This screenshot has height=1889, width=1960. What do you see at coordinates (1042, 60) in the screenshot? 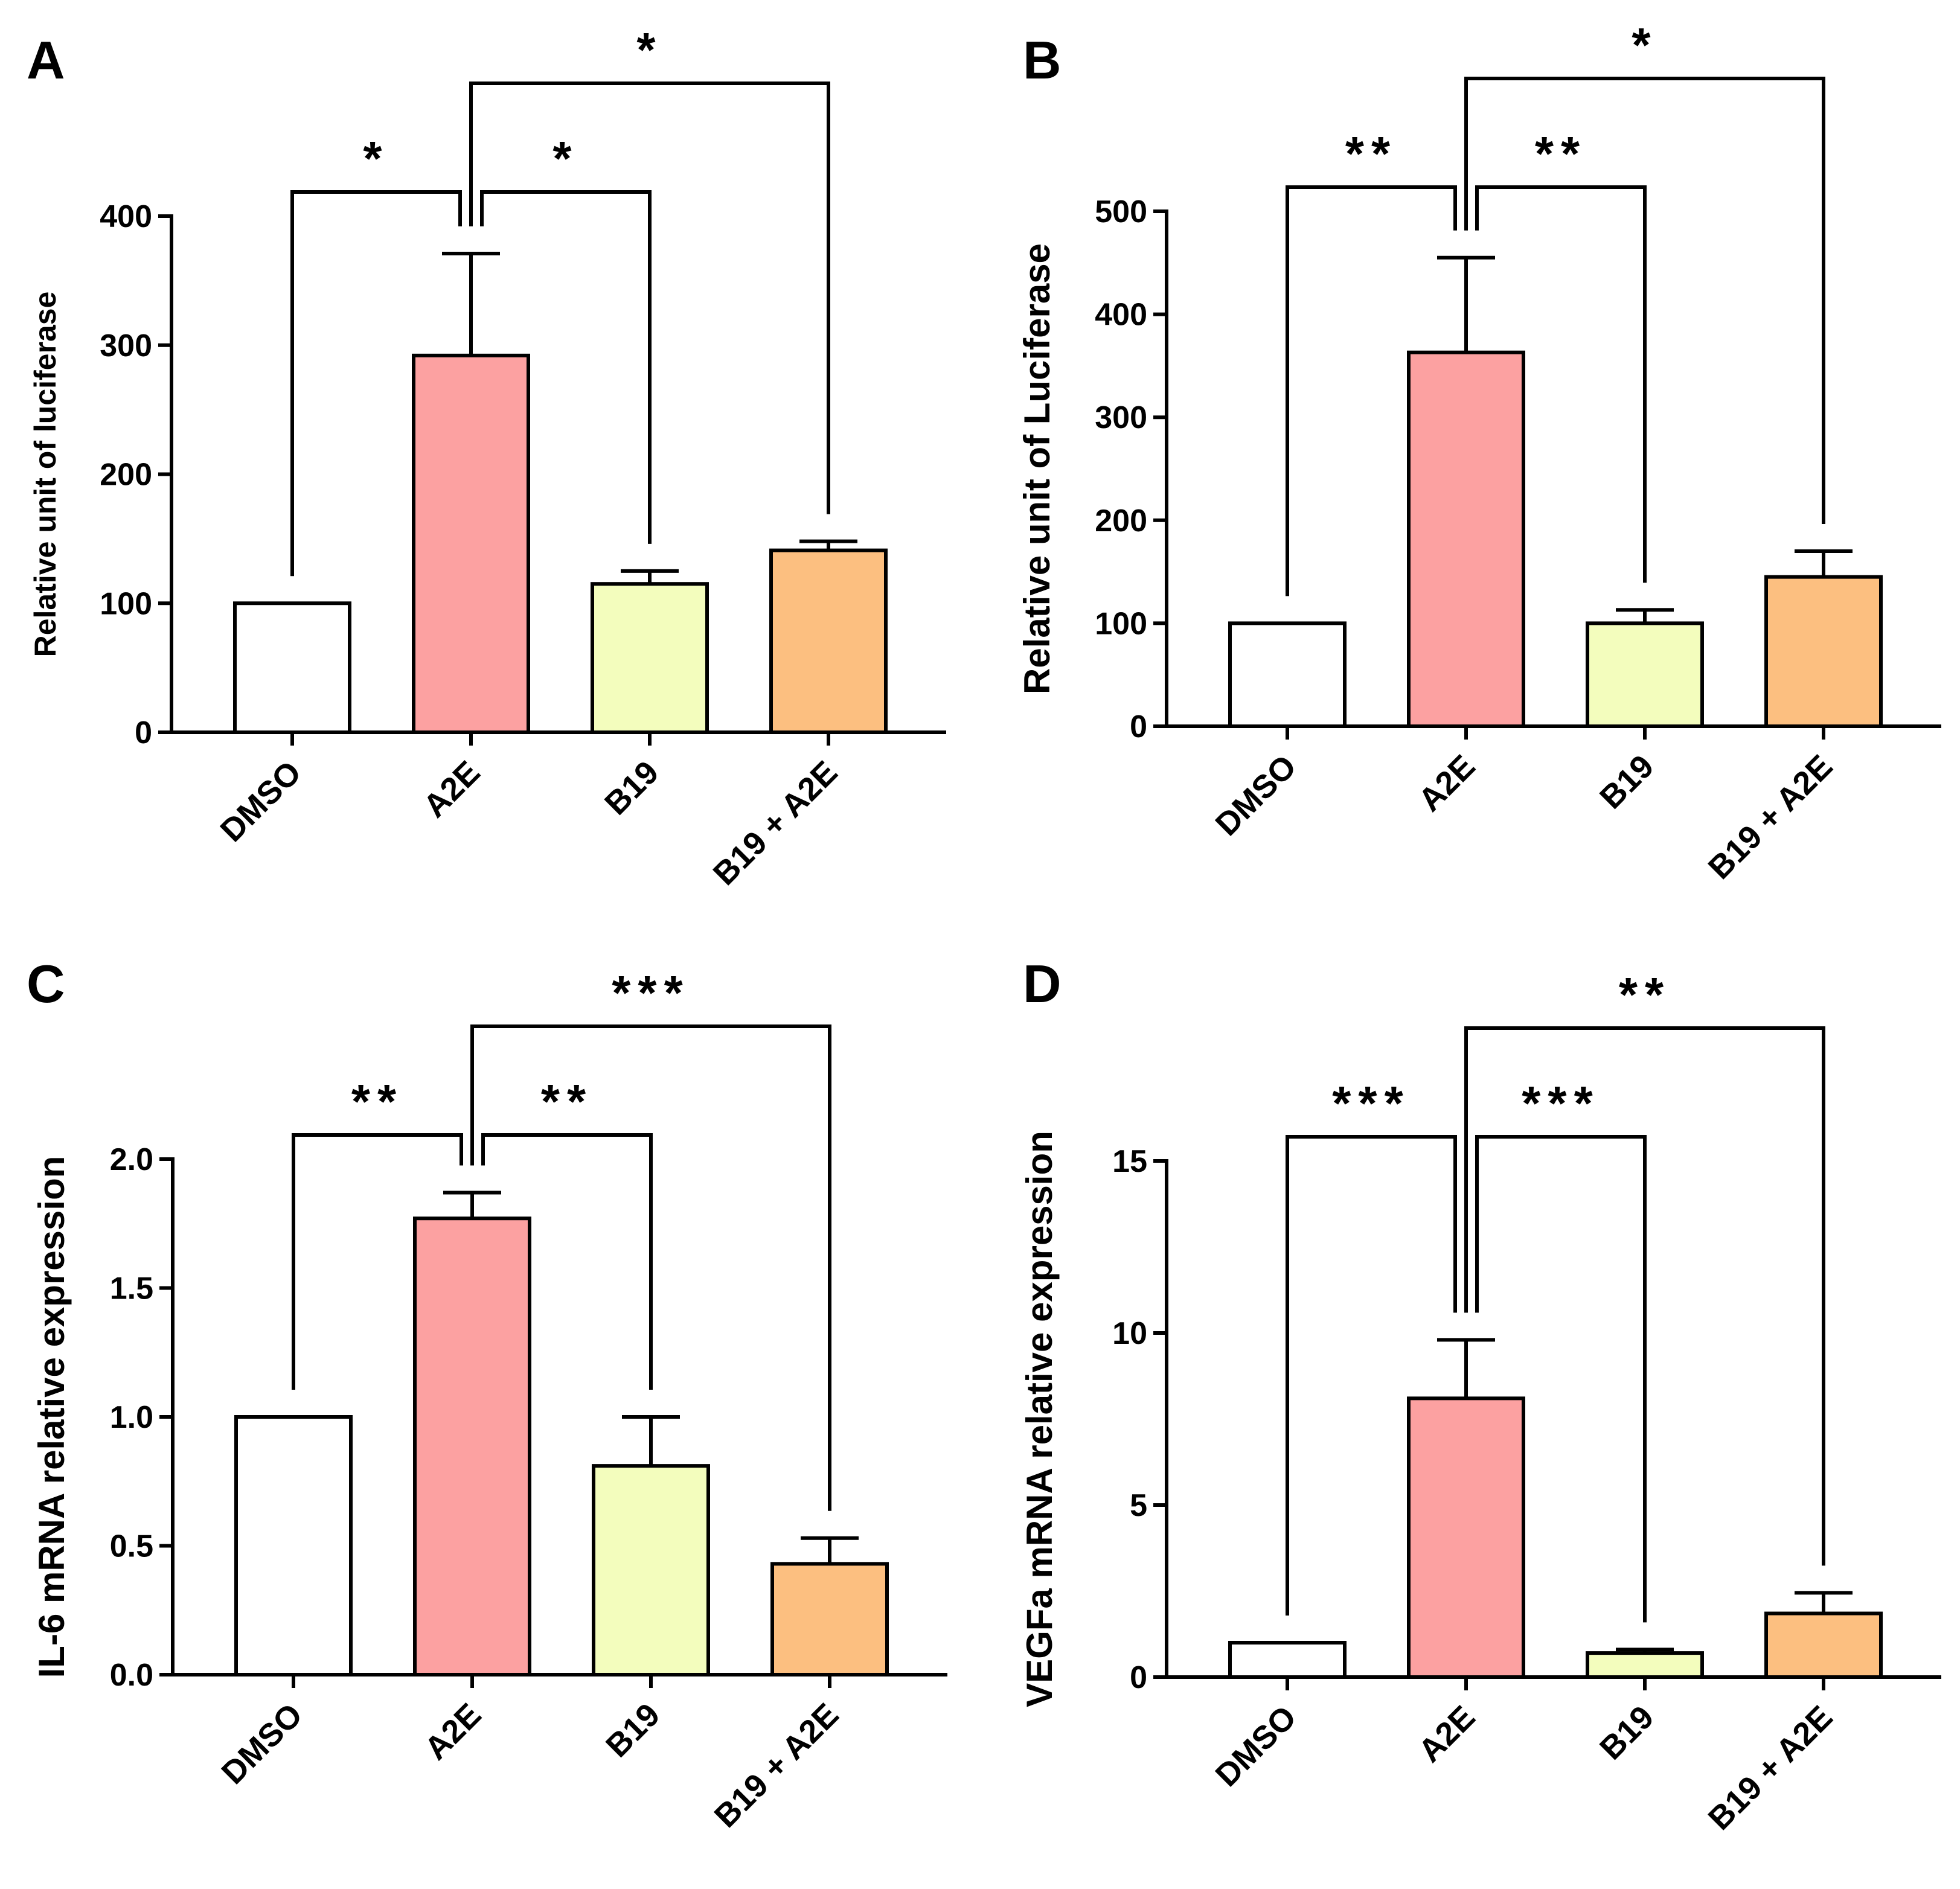
I see `panel-label: B` at bounding box center [1042, 60].